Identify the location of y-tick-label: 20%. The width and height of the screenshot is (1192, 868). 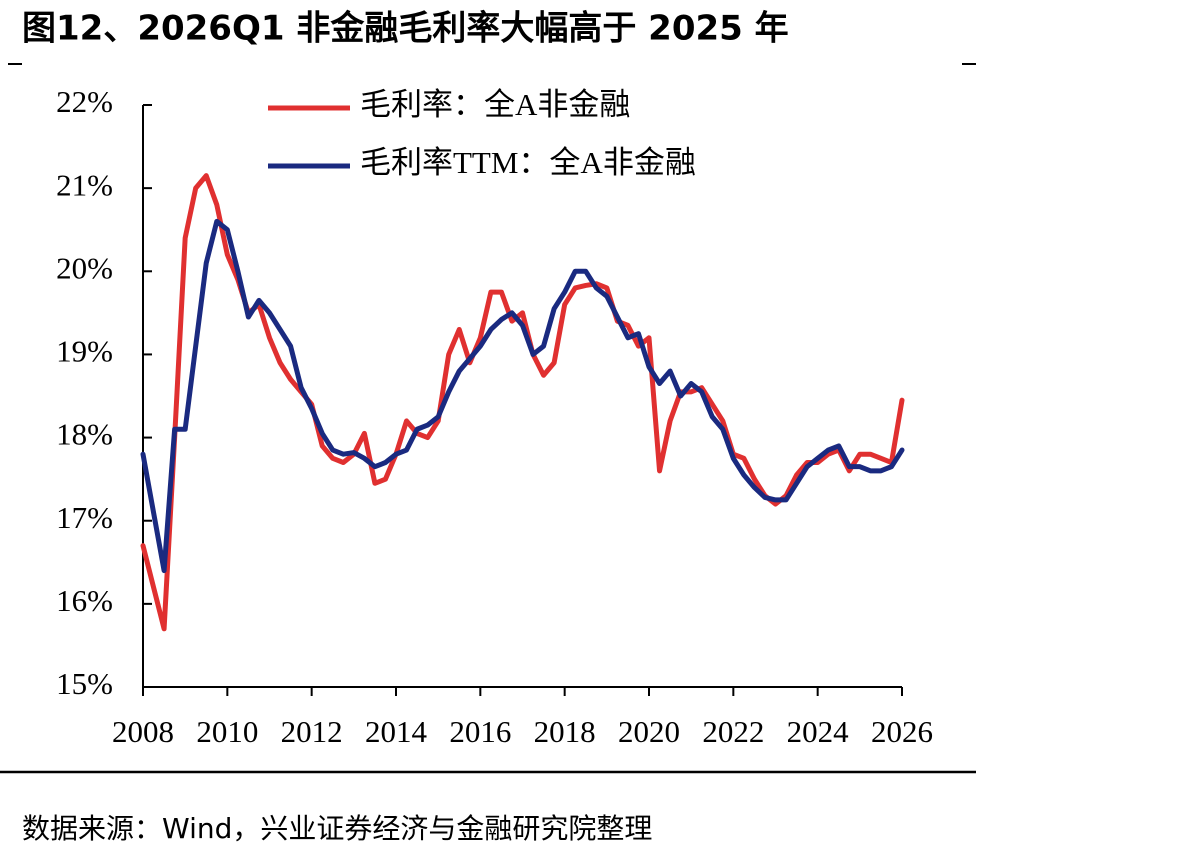
(84, 267).